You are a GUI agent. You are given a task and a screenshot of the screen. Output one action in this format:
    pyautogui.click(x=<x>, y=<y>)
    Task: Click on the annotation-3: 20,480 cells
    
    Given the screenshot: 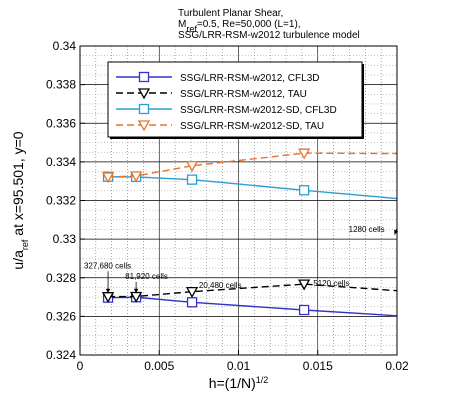 What is the action you would take?
    pyautogui.click(x=220, y=285)
    